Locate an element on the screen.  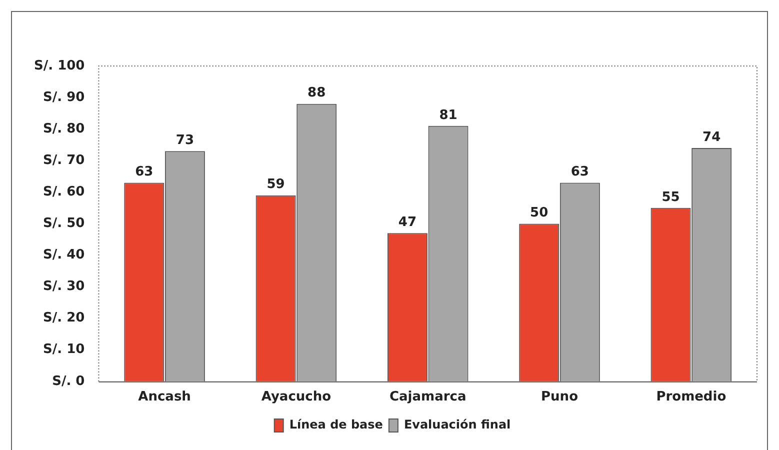
y-tick-label: S/. 10 is located at coordinates (64, 350).